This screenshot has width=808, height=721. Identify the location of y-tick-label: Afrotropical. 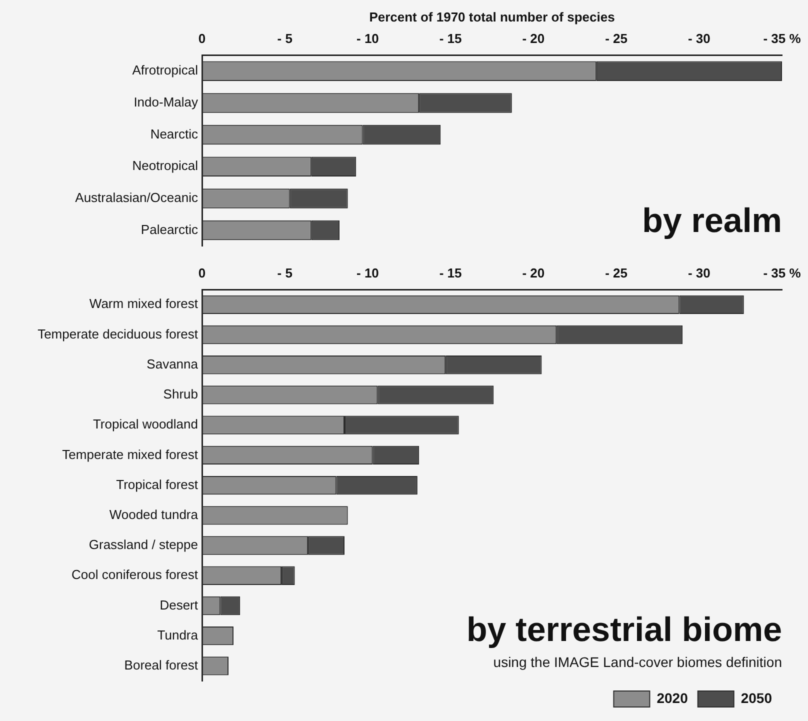
(165, 70).